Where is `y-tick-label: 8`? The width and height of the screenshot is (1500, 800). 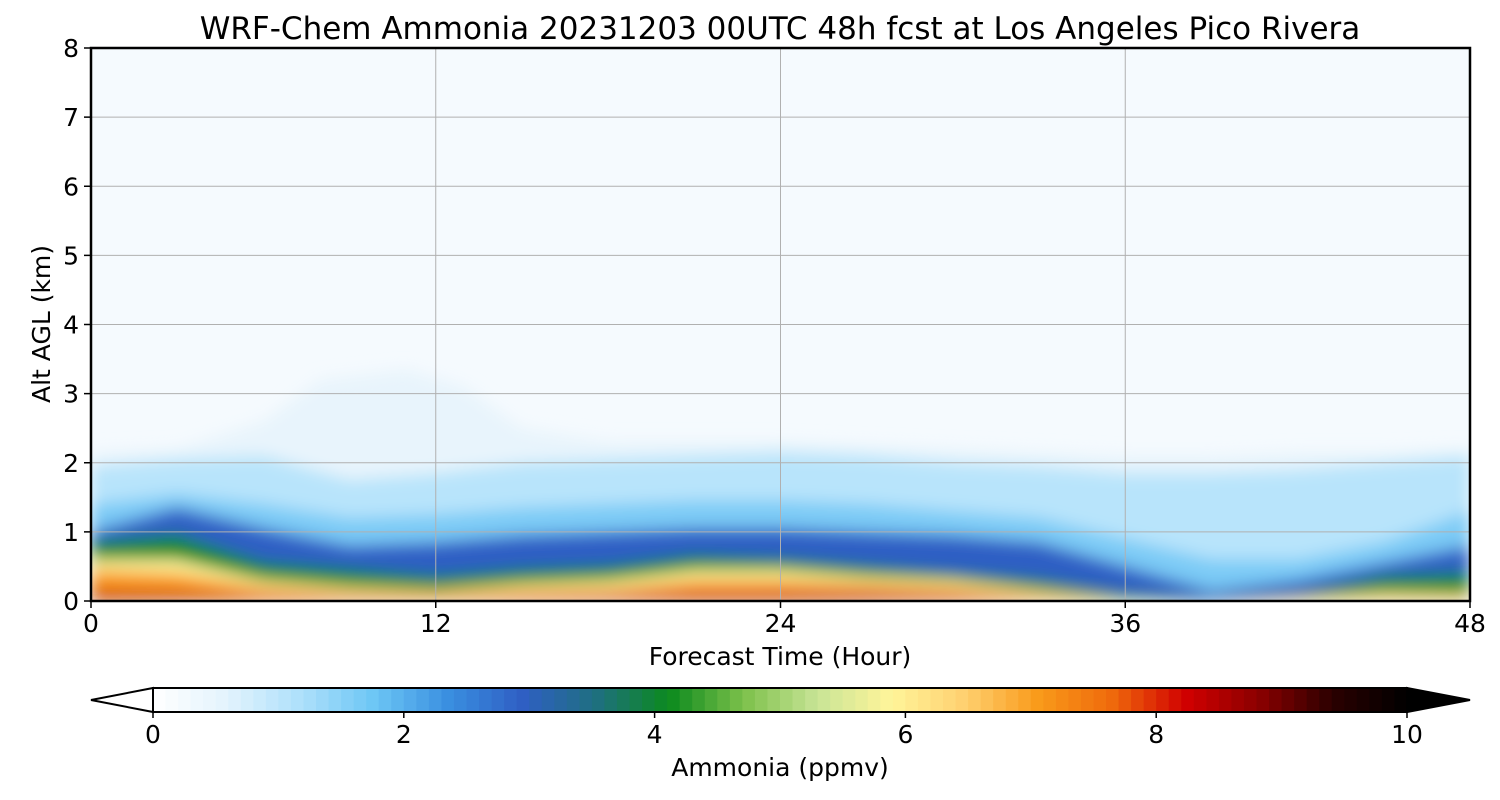
y-tick-label: 8 is located at coordinates (71, 48).